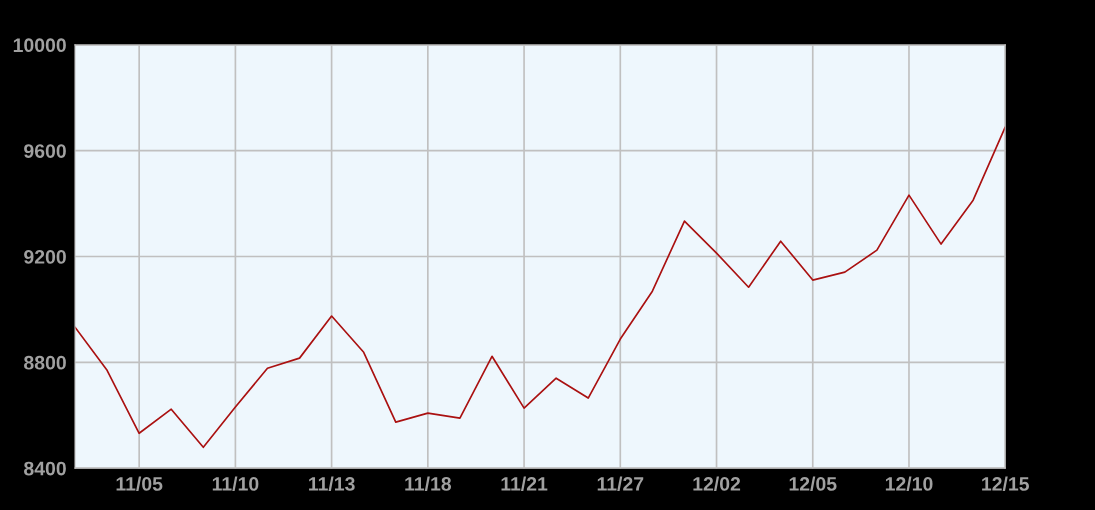 This screenshot has width=1095, height=510. Describe the element at coordinates (620, 483) in the screenshot. I see `x-tick-label: 11/27` at that location.